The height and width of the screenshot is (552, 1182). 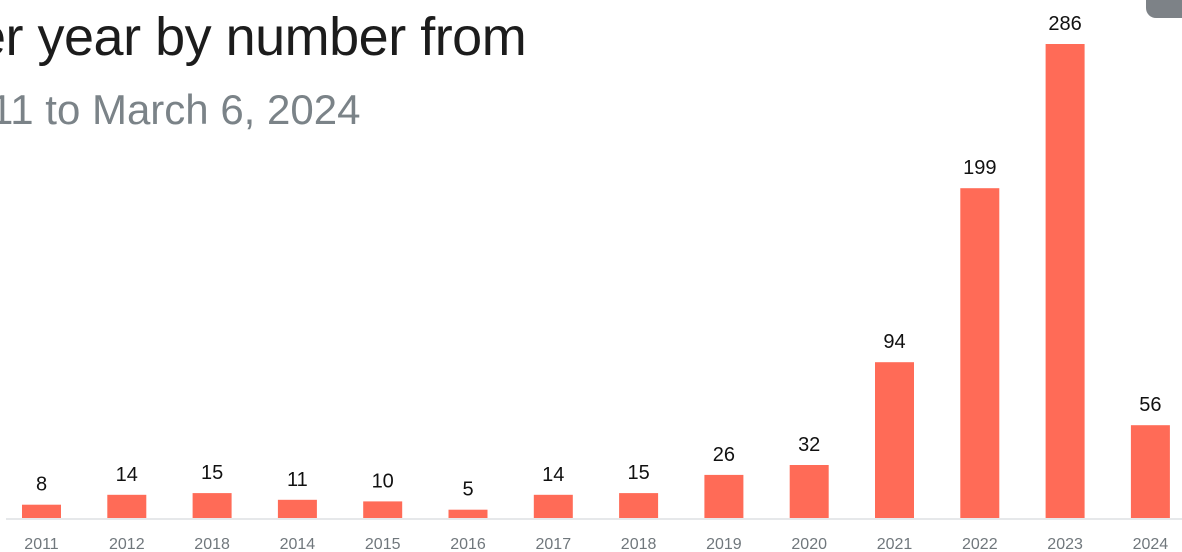 What do you see at coordinates (1164, 9) in the screenshot?
I see `corner-tab` at bounding box center [1164, 9].